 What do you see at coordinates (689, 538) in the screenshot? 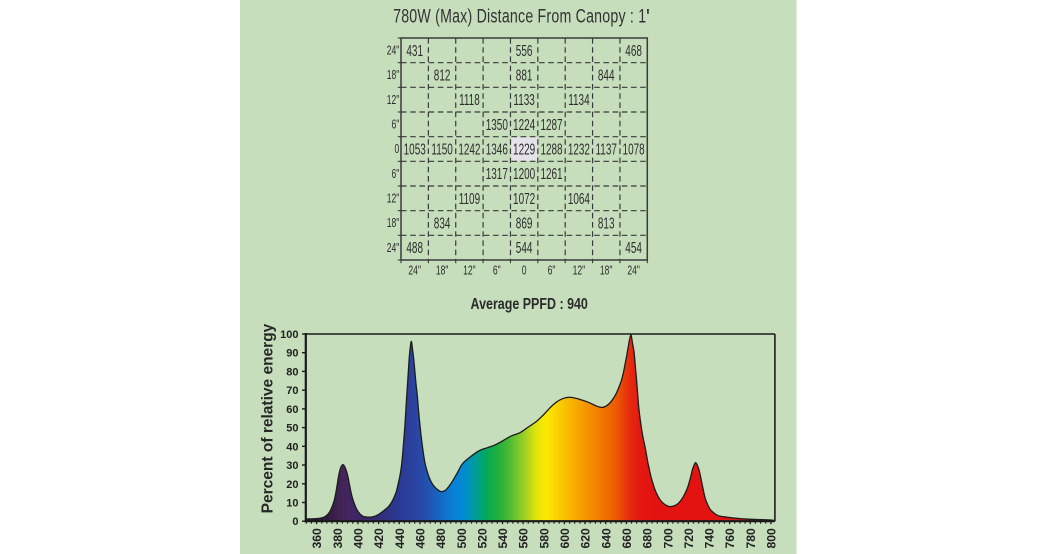
I see `svg-text: 720` at bounding box center [689, 538].